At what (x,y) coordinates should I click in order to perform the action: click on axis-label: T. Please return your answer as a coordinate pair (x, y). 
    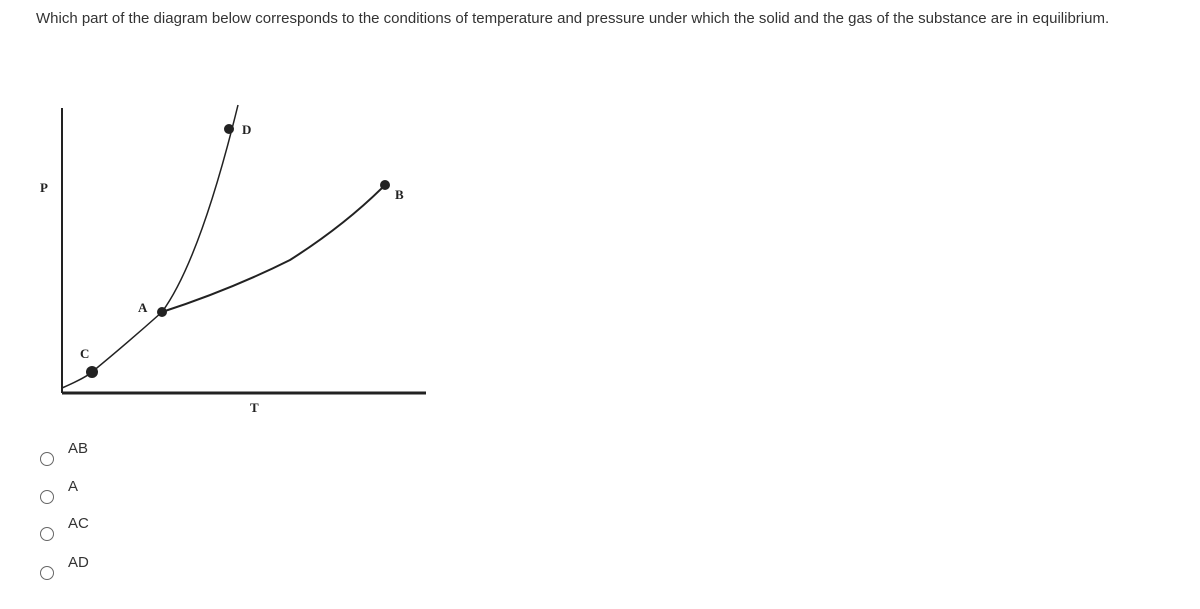
    Looking at the image, I should click on (254, 407).